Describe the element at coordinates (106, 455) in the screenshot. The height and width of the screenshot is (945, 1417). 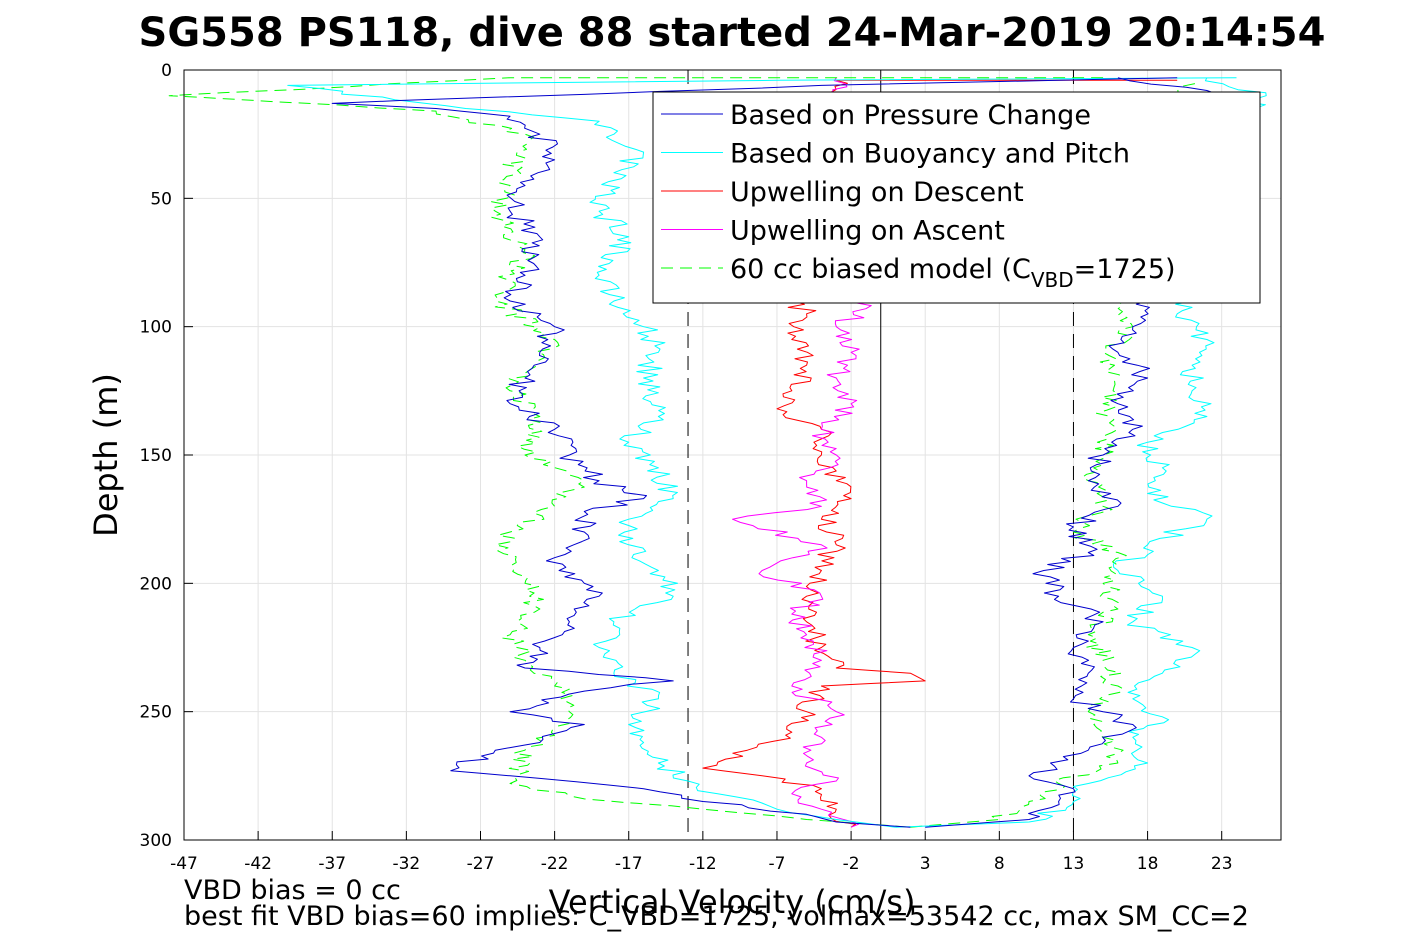
I see `y-axis-label: Depth (m)` at that location.